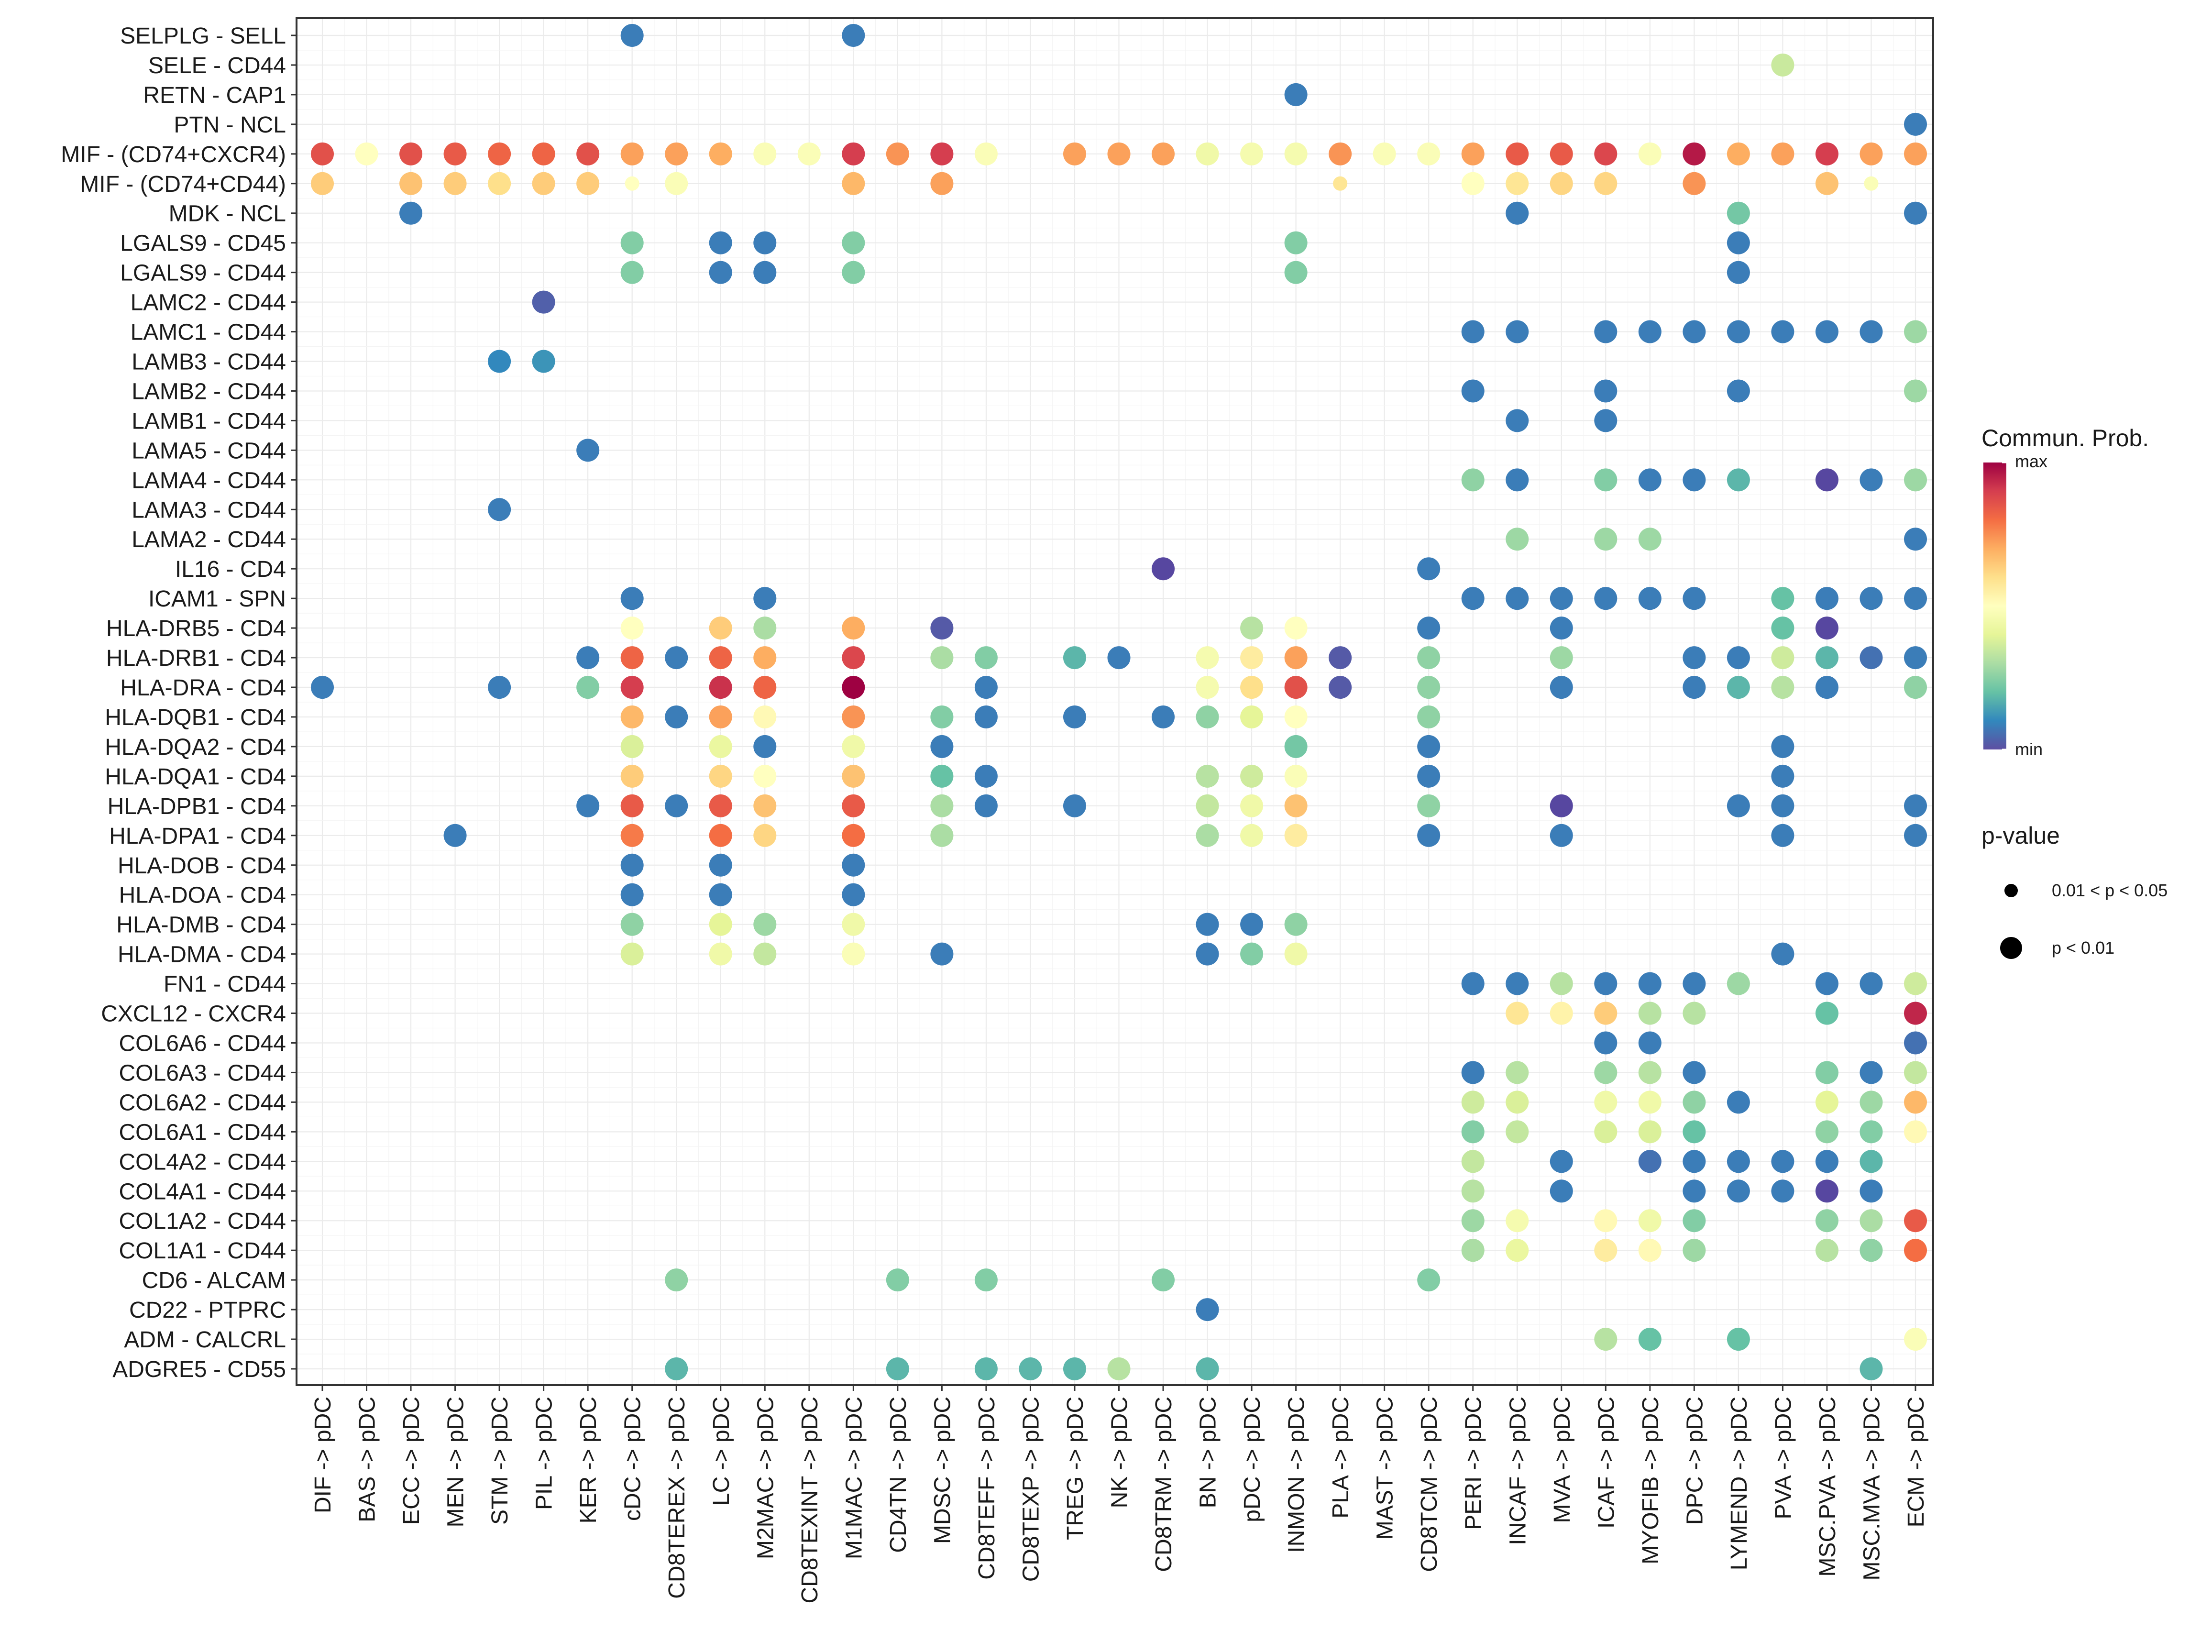 This screenshot has height=1652, width=2212. What do you see at coordinates (207, 1310) in the screenshot?
I see `y-tick-label: CD22 - PTPRC` at bounding box center [207, 1310].